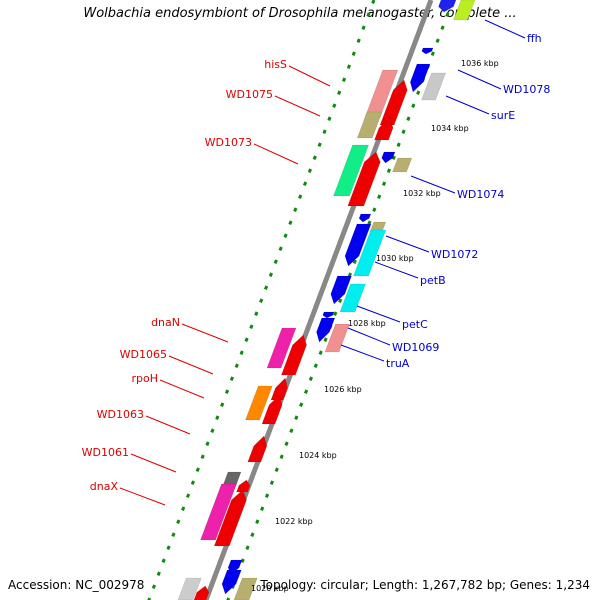 The width and height of the screenshot is (600, 600). I want to click on gene-label-left: WD1075, so click(249, 94).